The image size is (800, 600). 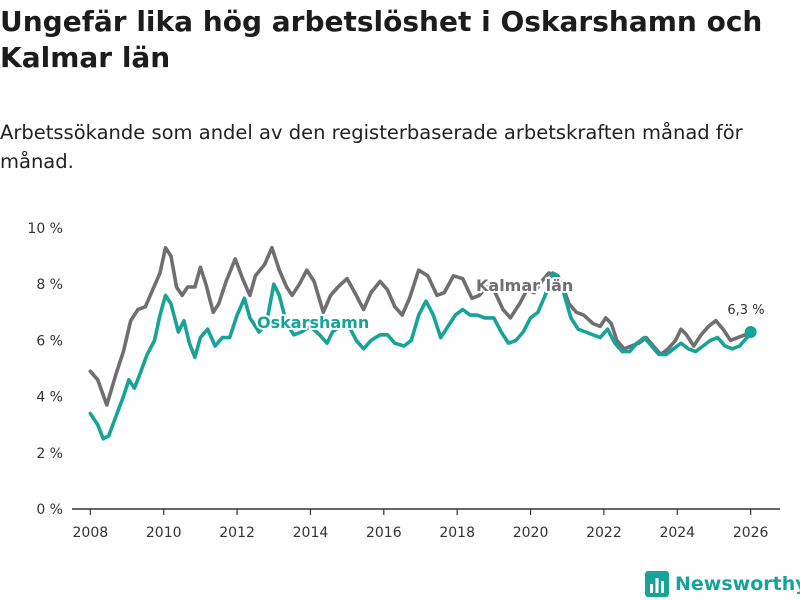 What do you see at coordinates (457, 533) in the screenshot?
I see `x-tick-label: 2018` at bounding box center [457, 533].